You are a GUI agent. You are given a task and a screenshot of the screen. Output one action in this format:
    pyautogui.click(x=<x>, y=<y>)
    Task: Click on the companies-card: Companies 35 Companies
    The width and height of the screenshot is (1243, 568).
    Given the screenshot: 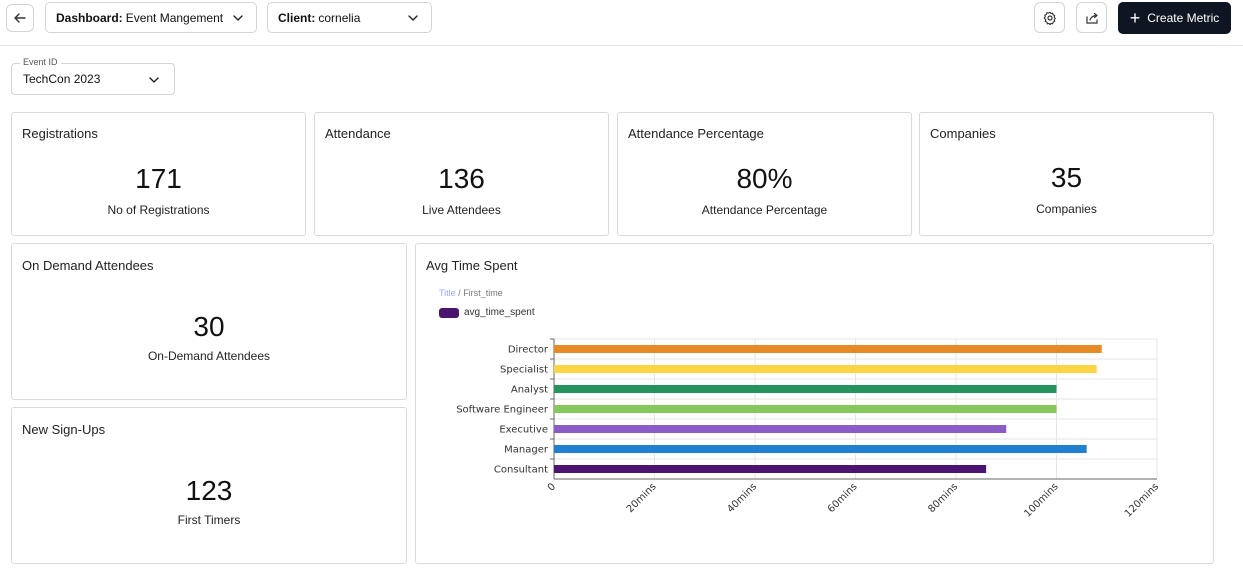 What is the action you would take?
    pyautogui.click(x=1066, y=174)
    